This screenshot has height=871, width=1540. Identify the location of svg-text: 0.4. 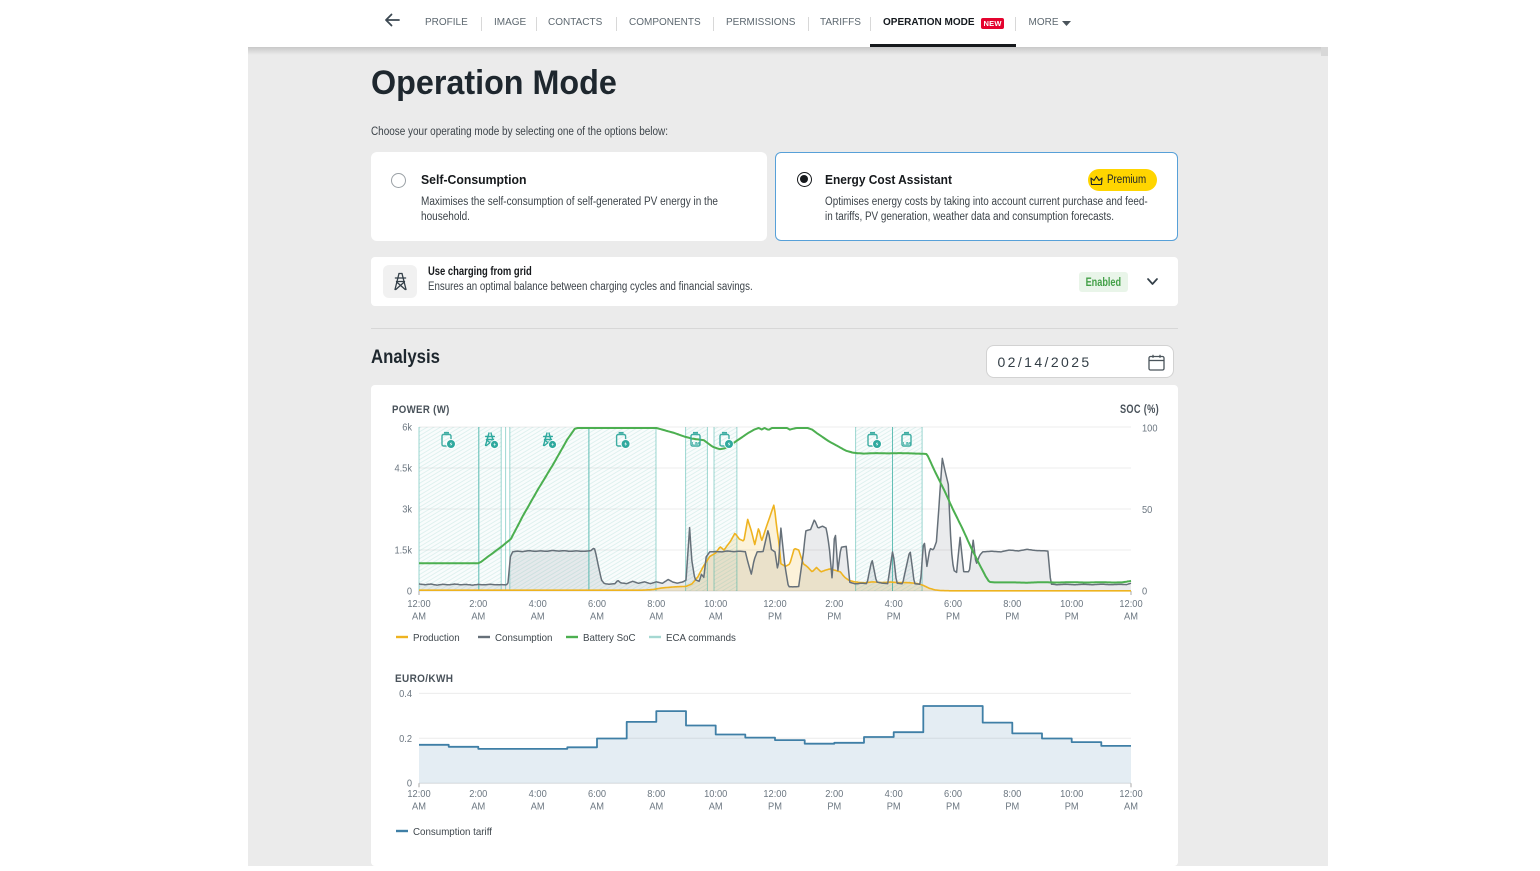
(406, 694).